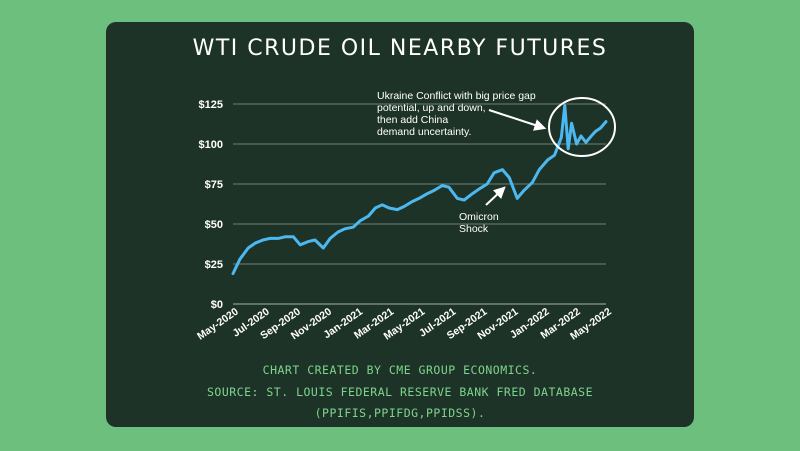 The image size is (800, 451). Describe the element at coordinates (214, 225) in the screenshot. I see `y-tick-label: $50` at that location.